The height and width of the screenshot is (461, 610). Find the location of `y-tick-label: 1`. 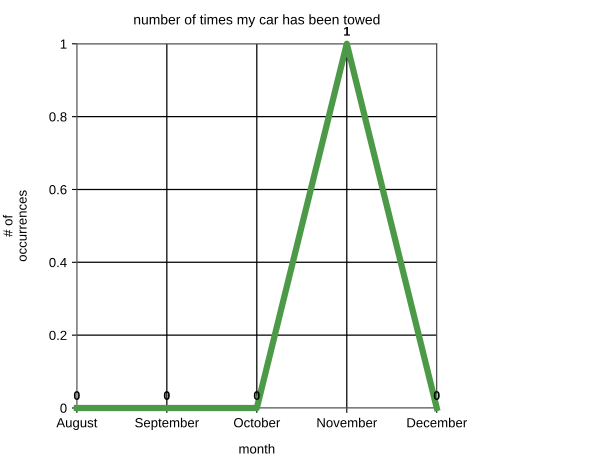

y-tick-label: 1 is located at coordinates (63, 44).